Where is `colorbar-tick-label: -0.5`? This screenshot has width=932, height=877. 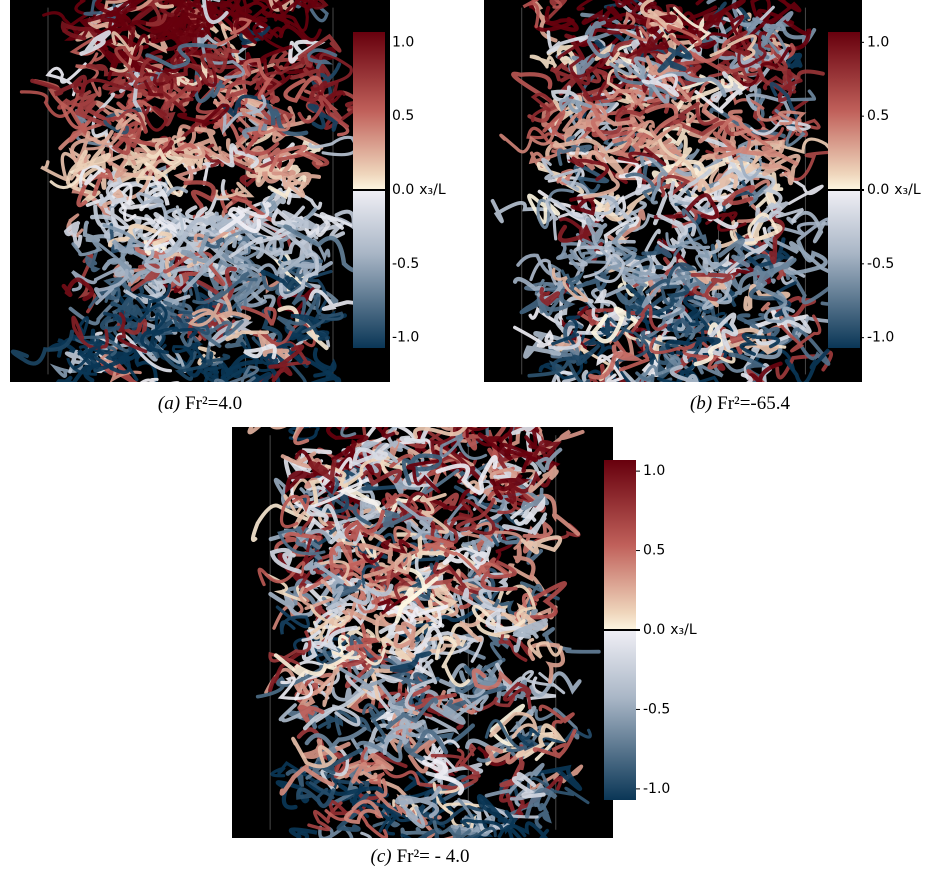 colorbar-tick-label: -0.5 is located at coordinates (405, 264).